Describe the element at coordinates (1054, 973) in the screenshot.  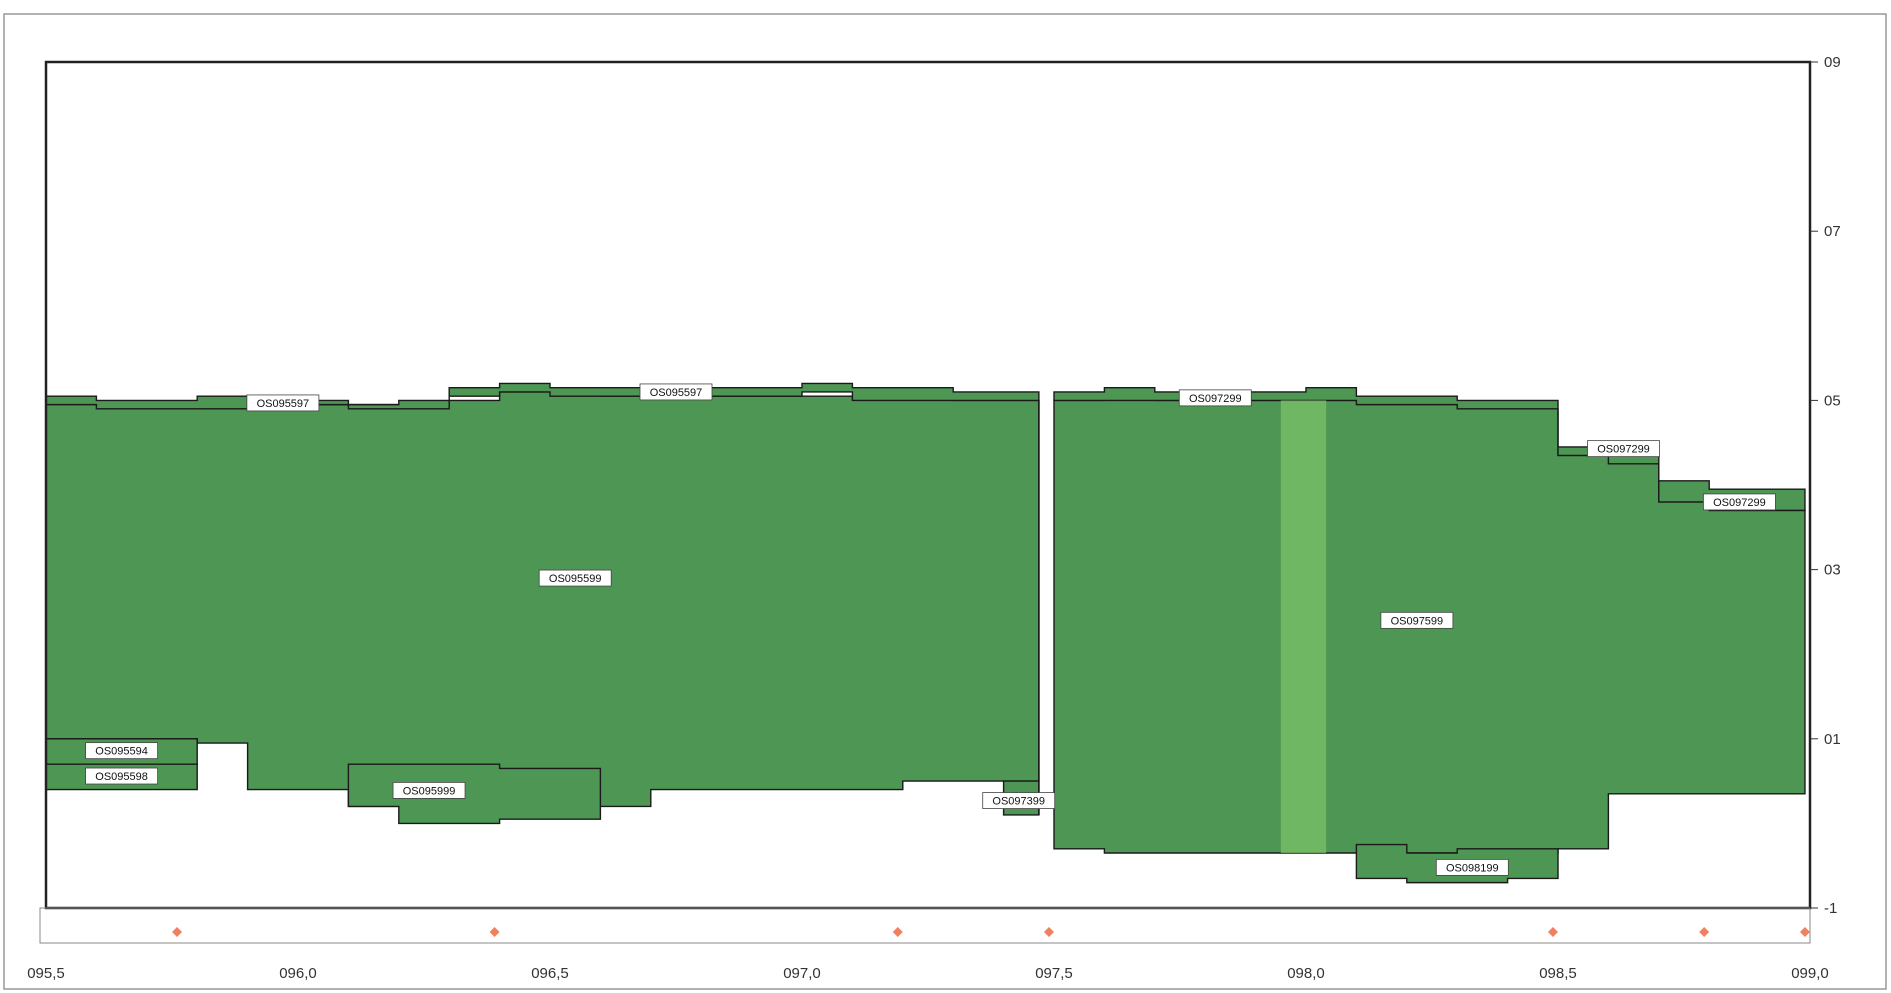
I see `x-tick-label: 097,5` at that location.